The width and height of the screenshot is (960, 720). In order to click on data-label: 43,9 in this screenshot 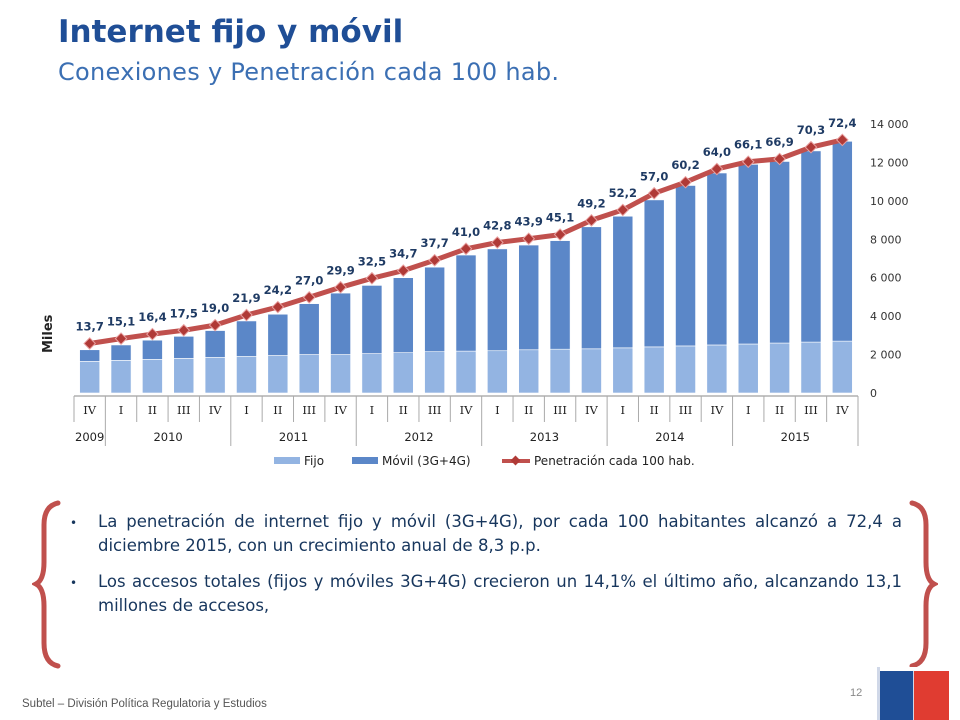, I will do `click(529, 222)`.